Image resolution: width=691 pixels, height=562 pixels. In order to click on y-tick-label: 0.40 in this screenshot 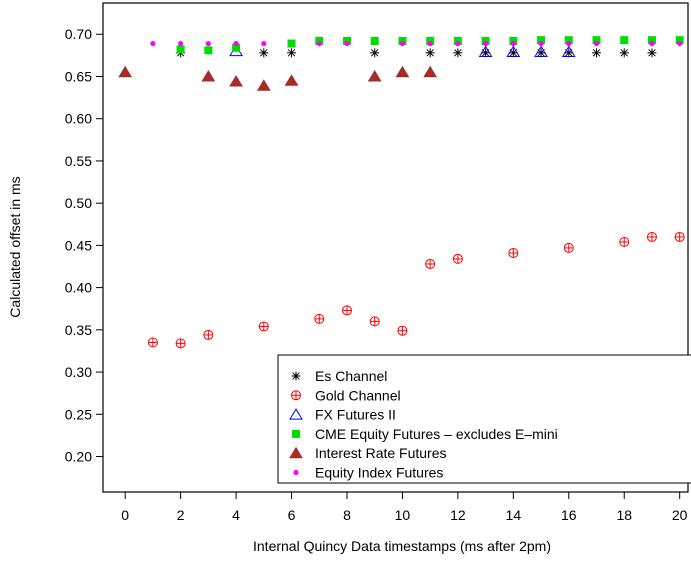, I will do `click(78, 288)`.